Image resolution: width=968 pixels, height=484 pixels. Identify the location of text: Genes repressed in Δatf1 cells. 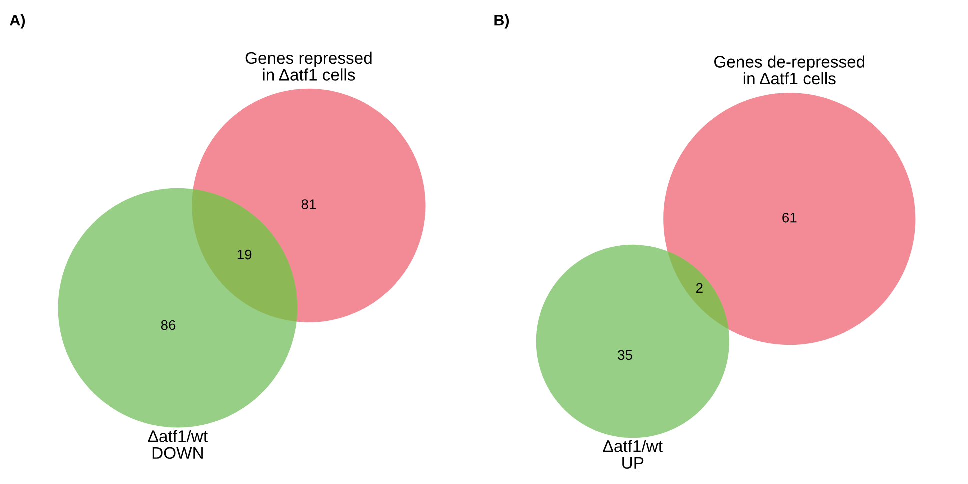
(309, 66).